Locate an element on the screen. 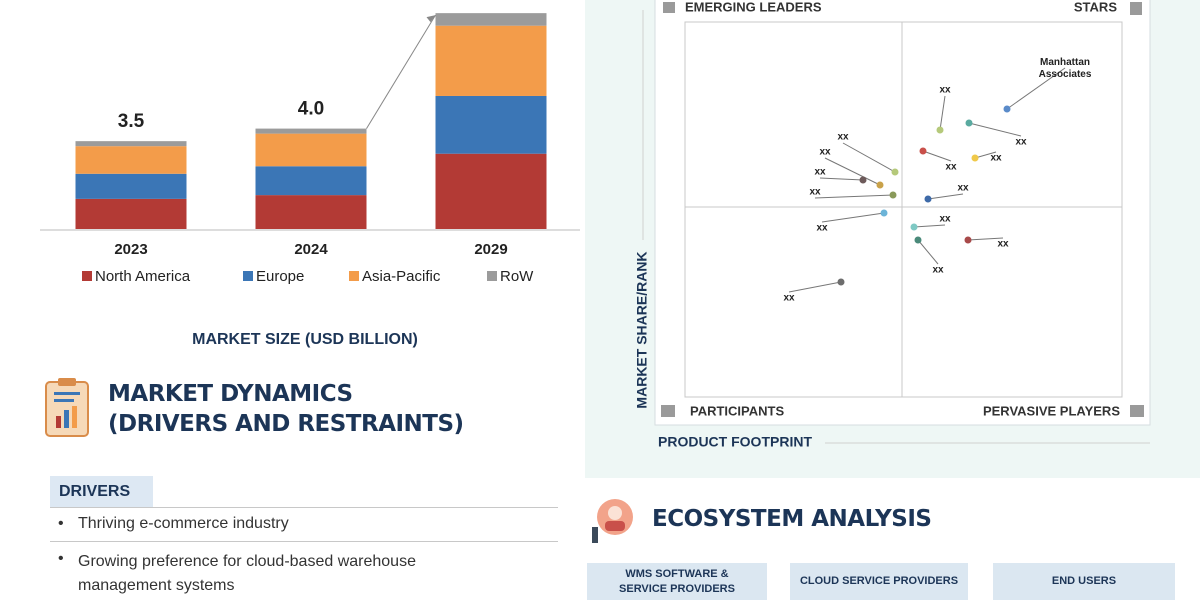 The width and height of the screenshot is (1200, 600). ecosystem-icon is located at coordinates (612, 521).